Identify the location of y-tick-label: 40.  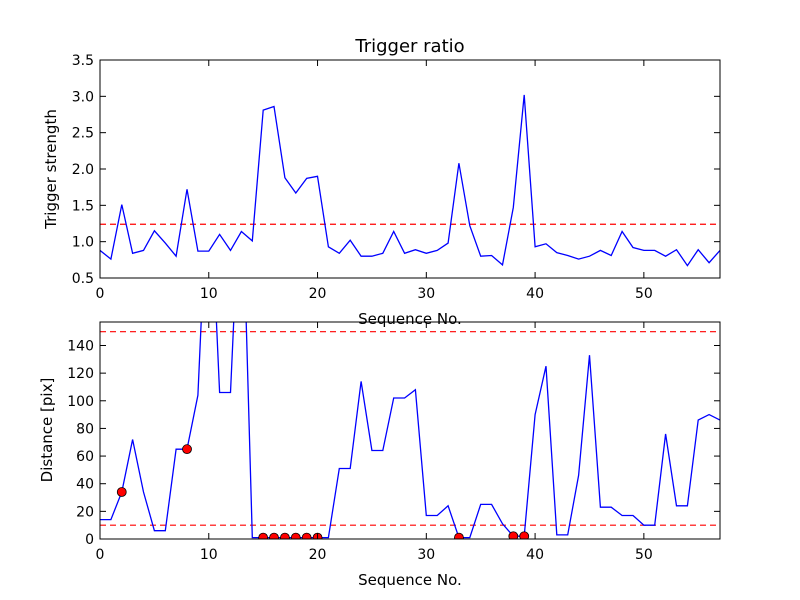
(85, 485).